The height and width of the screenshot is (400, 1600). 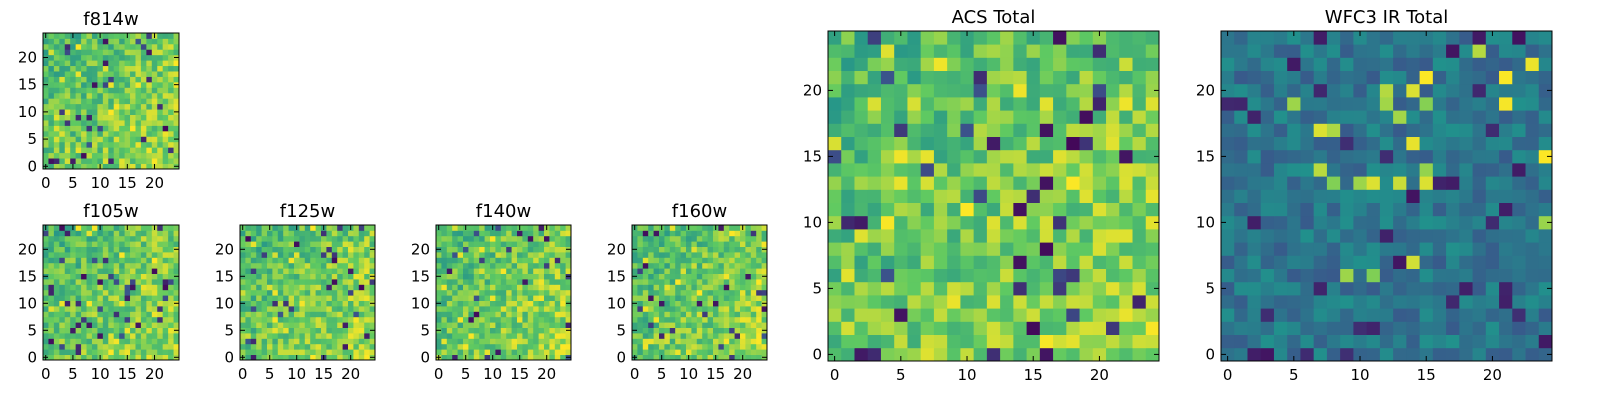 I want to click on y-tick-label: 20, so click(x=224, y=249).